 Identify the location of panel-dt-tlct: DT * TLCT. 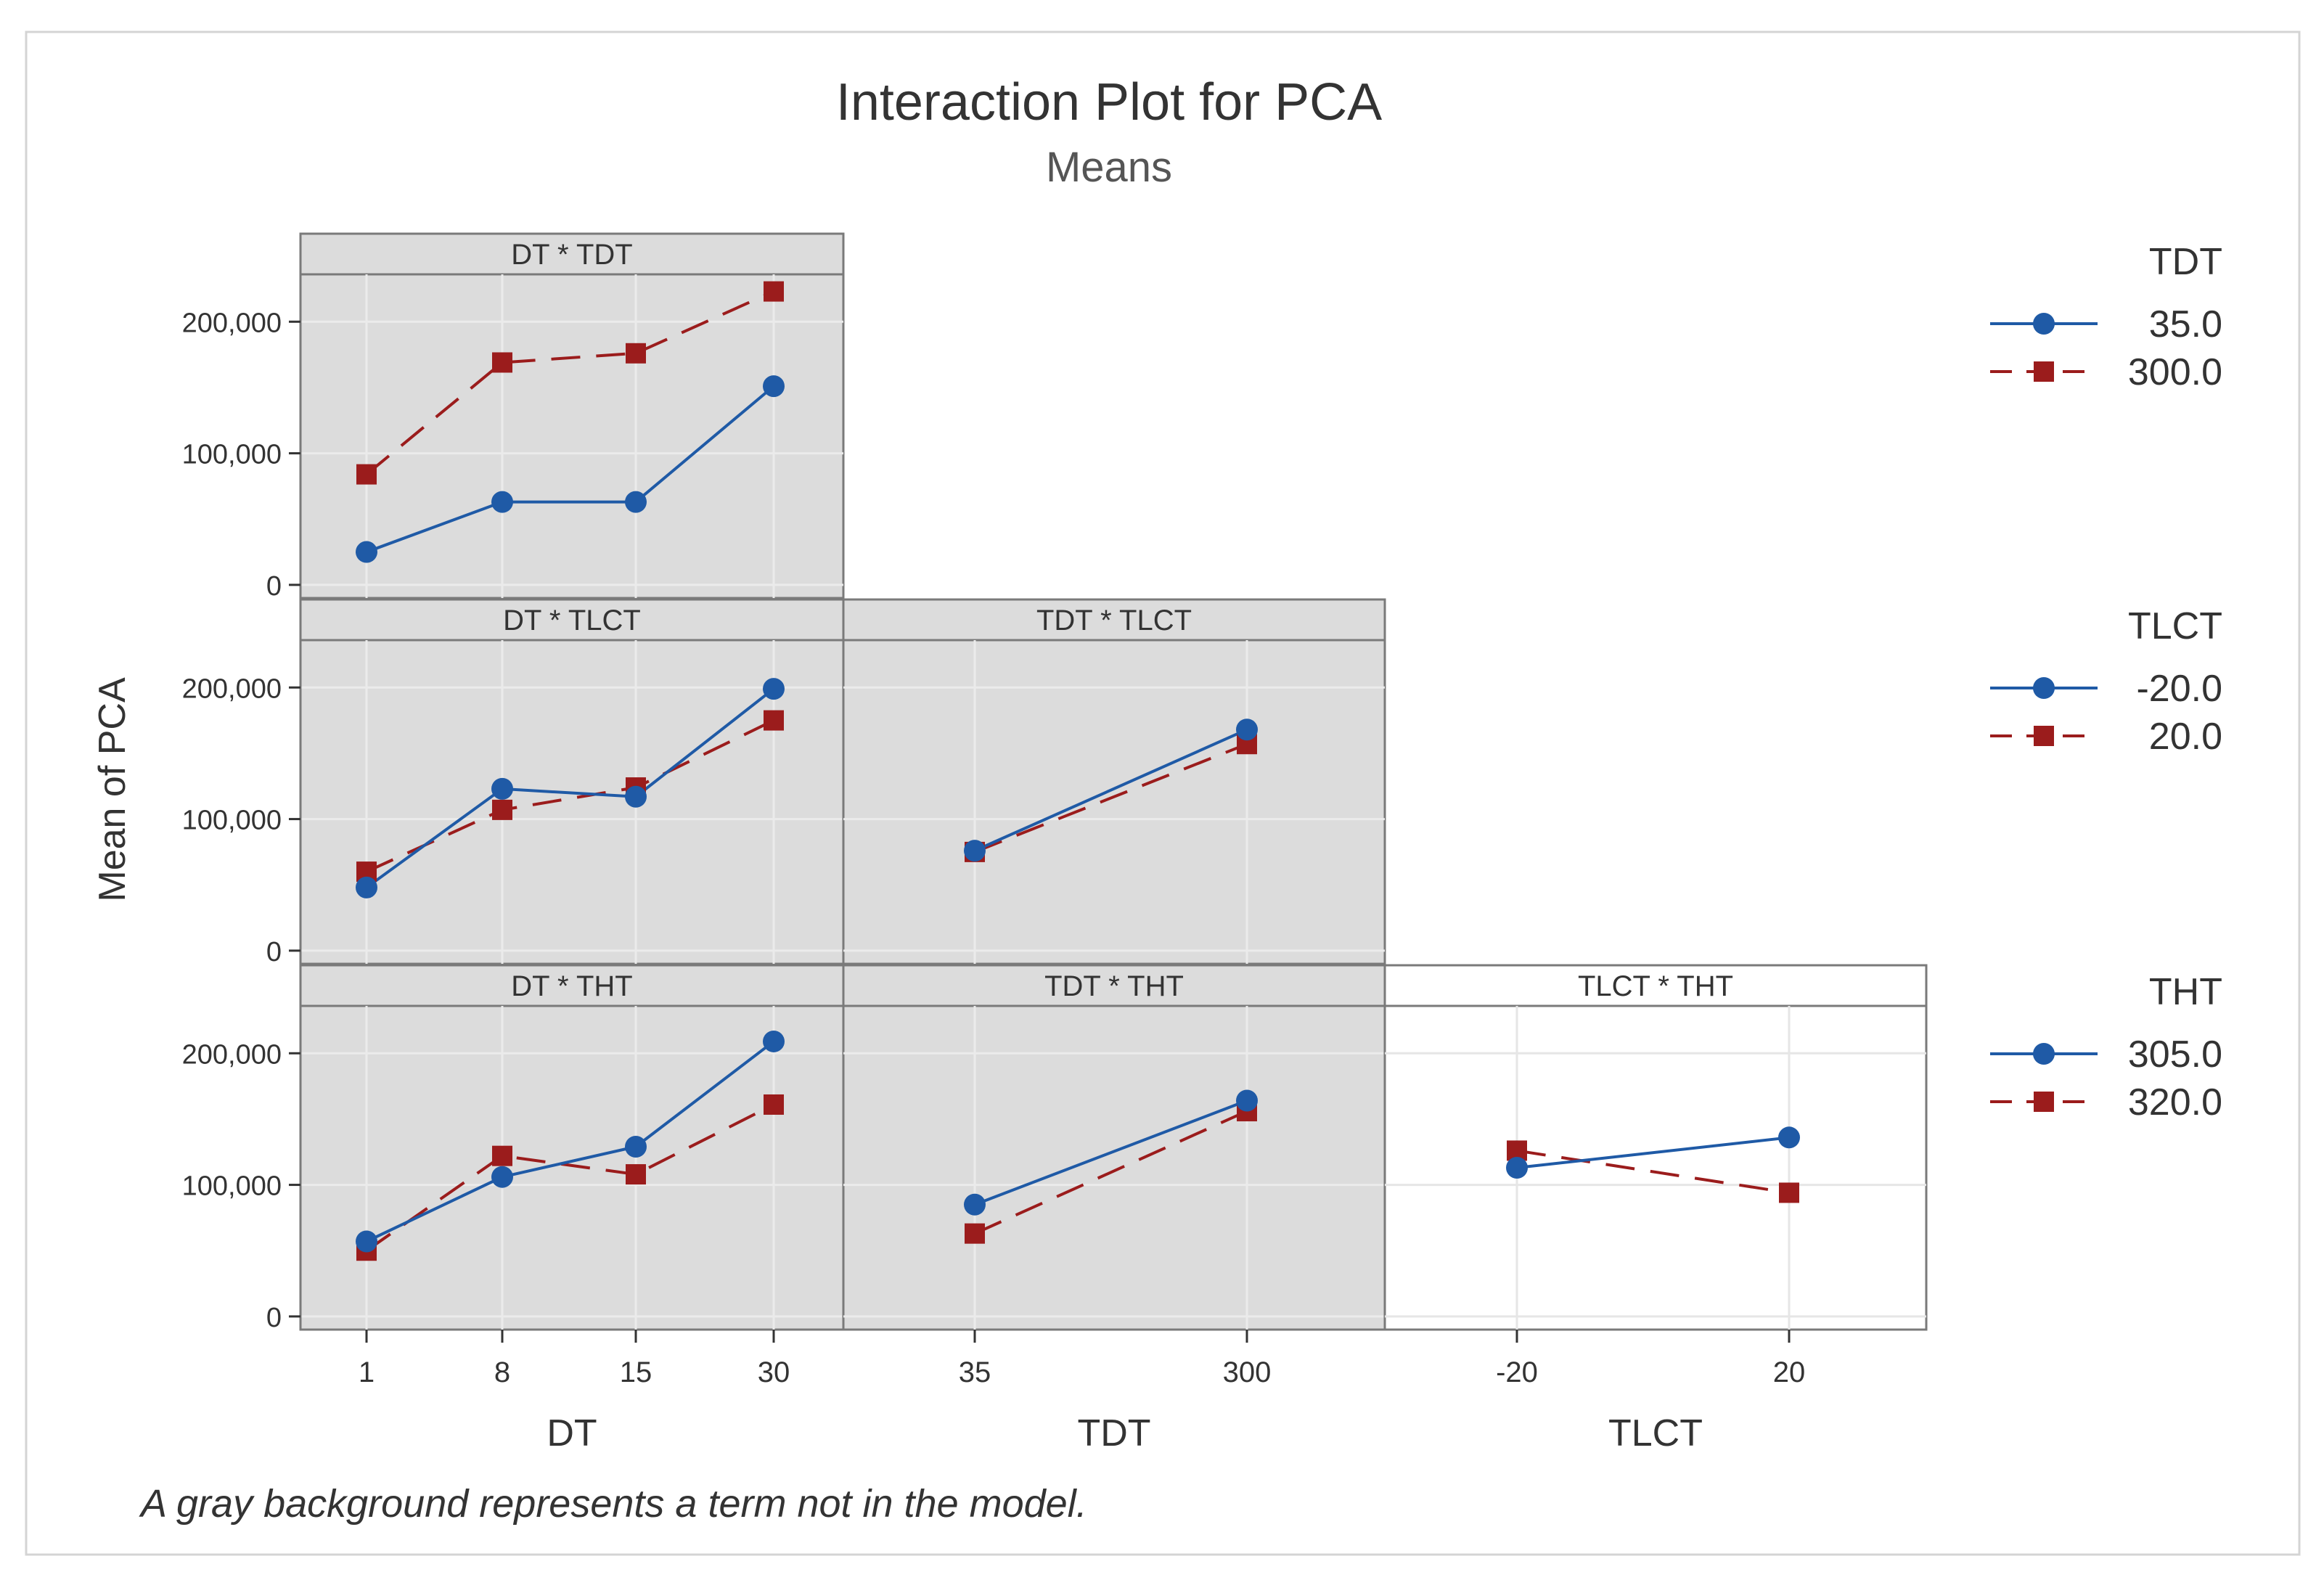
(572, 781).